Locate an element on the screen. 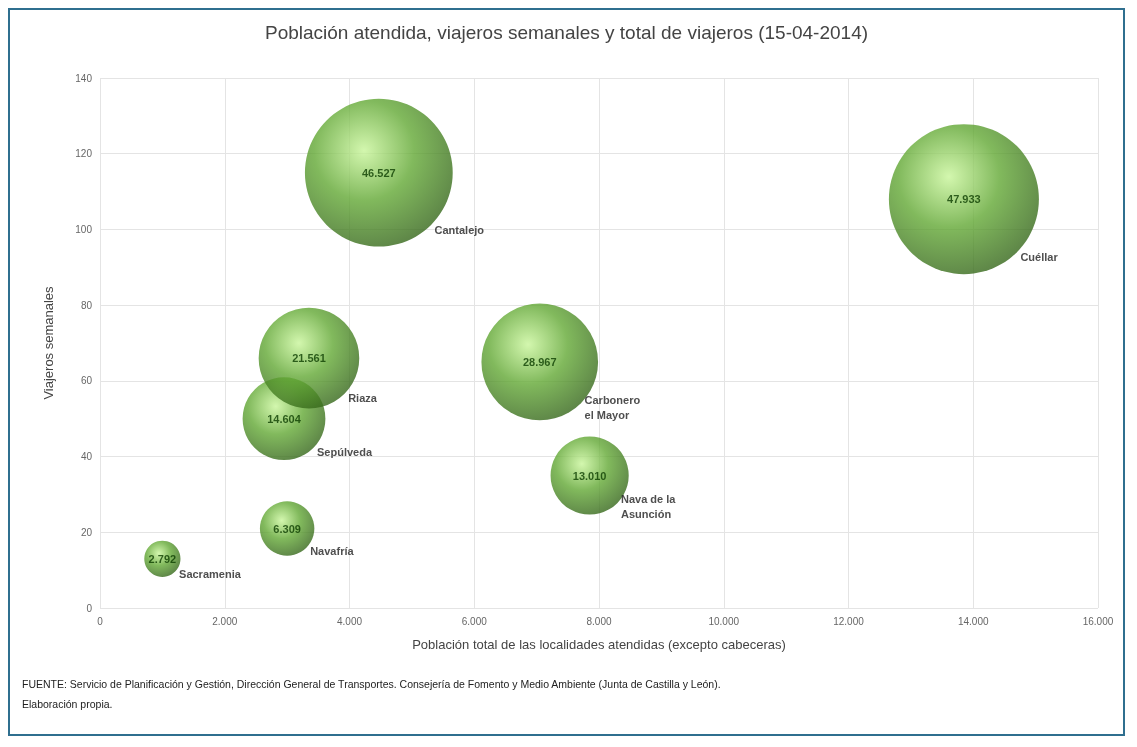 This screenshot has width=1137, height=747. series-label: Navafría is located at coordinates (332, 550).